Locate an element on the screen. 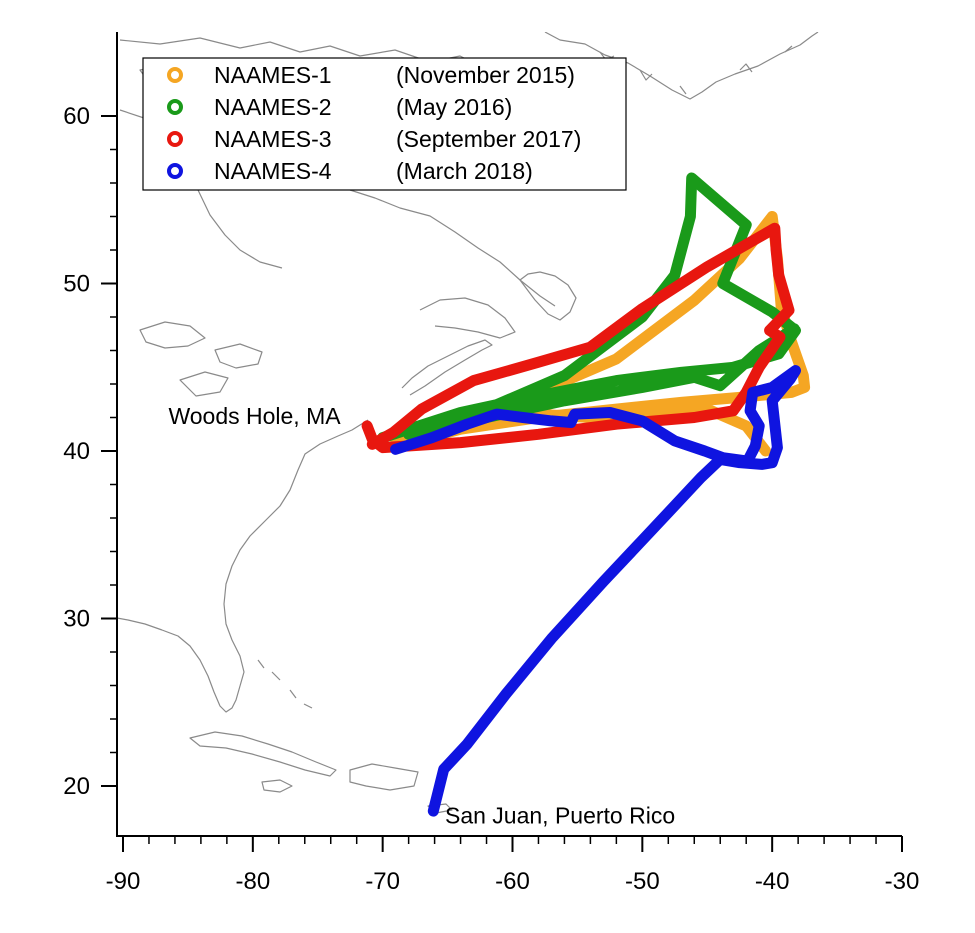  y-tick-label: 20 is located at coordinates (76, 786).